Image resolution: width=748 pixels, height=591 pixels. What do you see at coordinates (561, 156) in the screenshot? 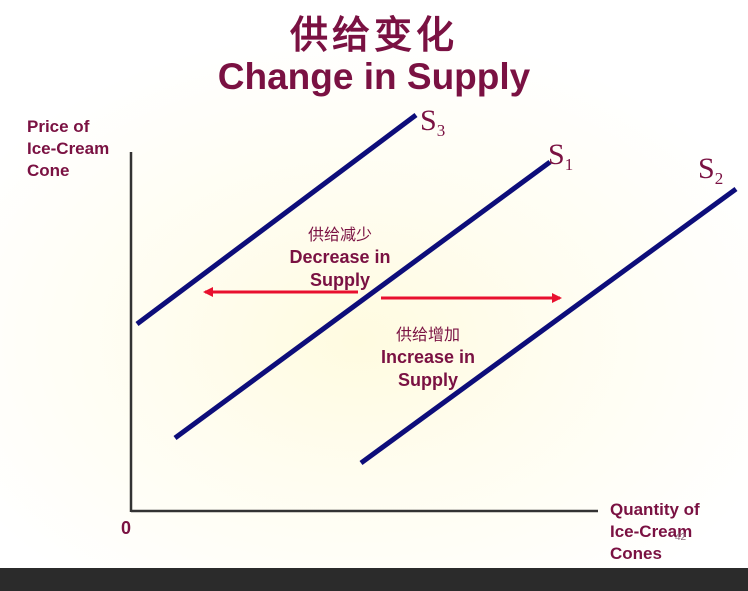
I see `curve-label-s1: S1` at bounding box center [561, 156].